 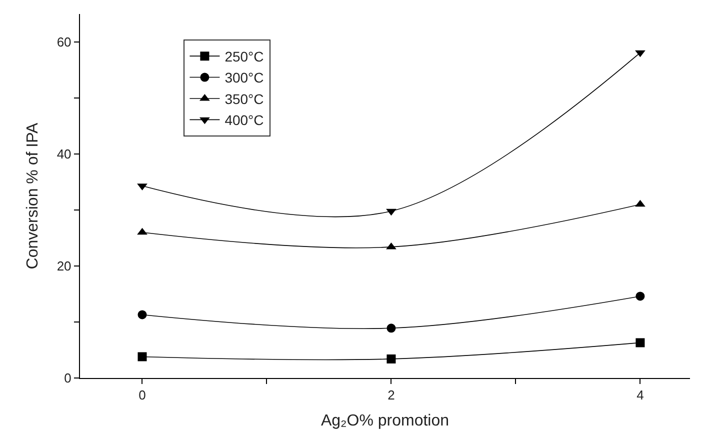 I want to click on legend-label: 350°C, so click(x=244, y=98).